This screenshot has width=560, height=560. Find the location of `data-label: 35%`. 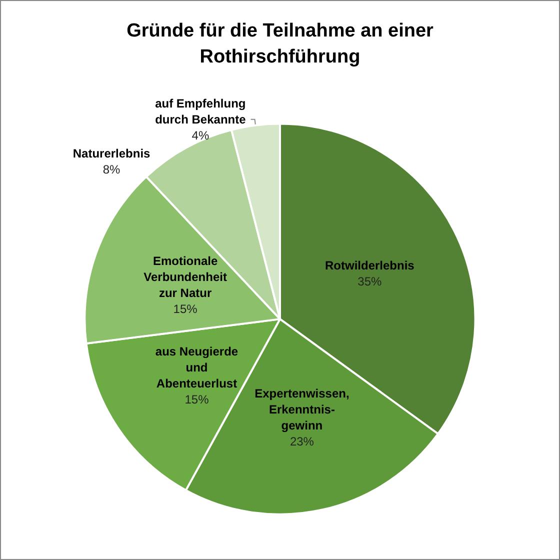

data-label: 35% is located at coordinates (370, 281).